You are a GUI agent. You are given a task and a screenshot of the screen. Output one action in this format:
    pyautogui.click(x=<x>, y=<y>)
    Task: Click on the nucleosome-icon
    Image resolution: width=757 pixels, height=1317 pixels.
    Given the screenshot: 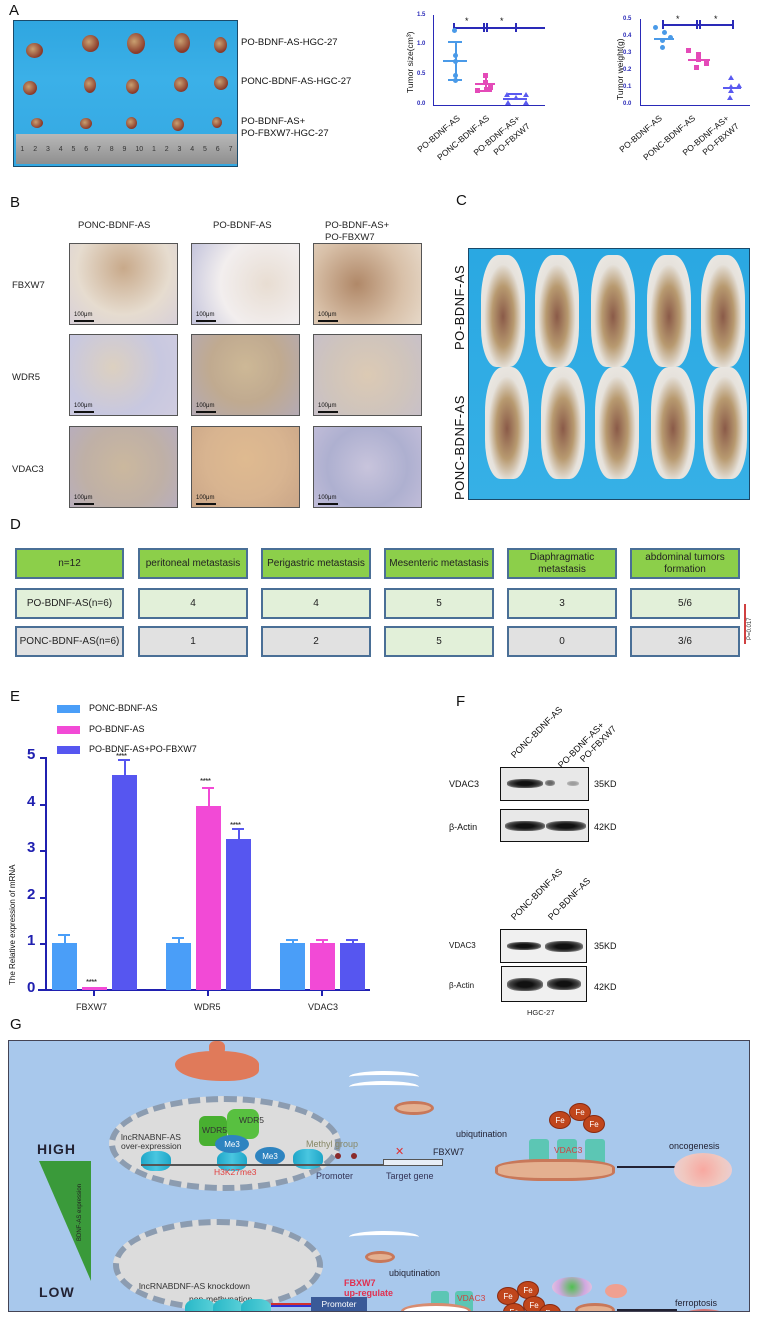 What is the action you would take?
    pyautogui.click(x=156, y=1161)
    